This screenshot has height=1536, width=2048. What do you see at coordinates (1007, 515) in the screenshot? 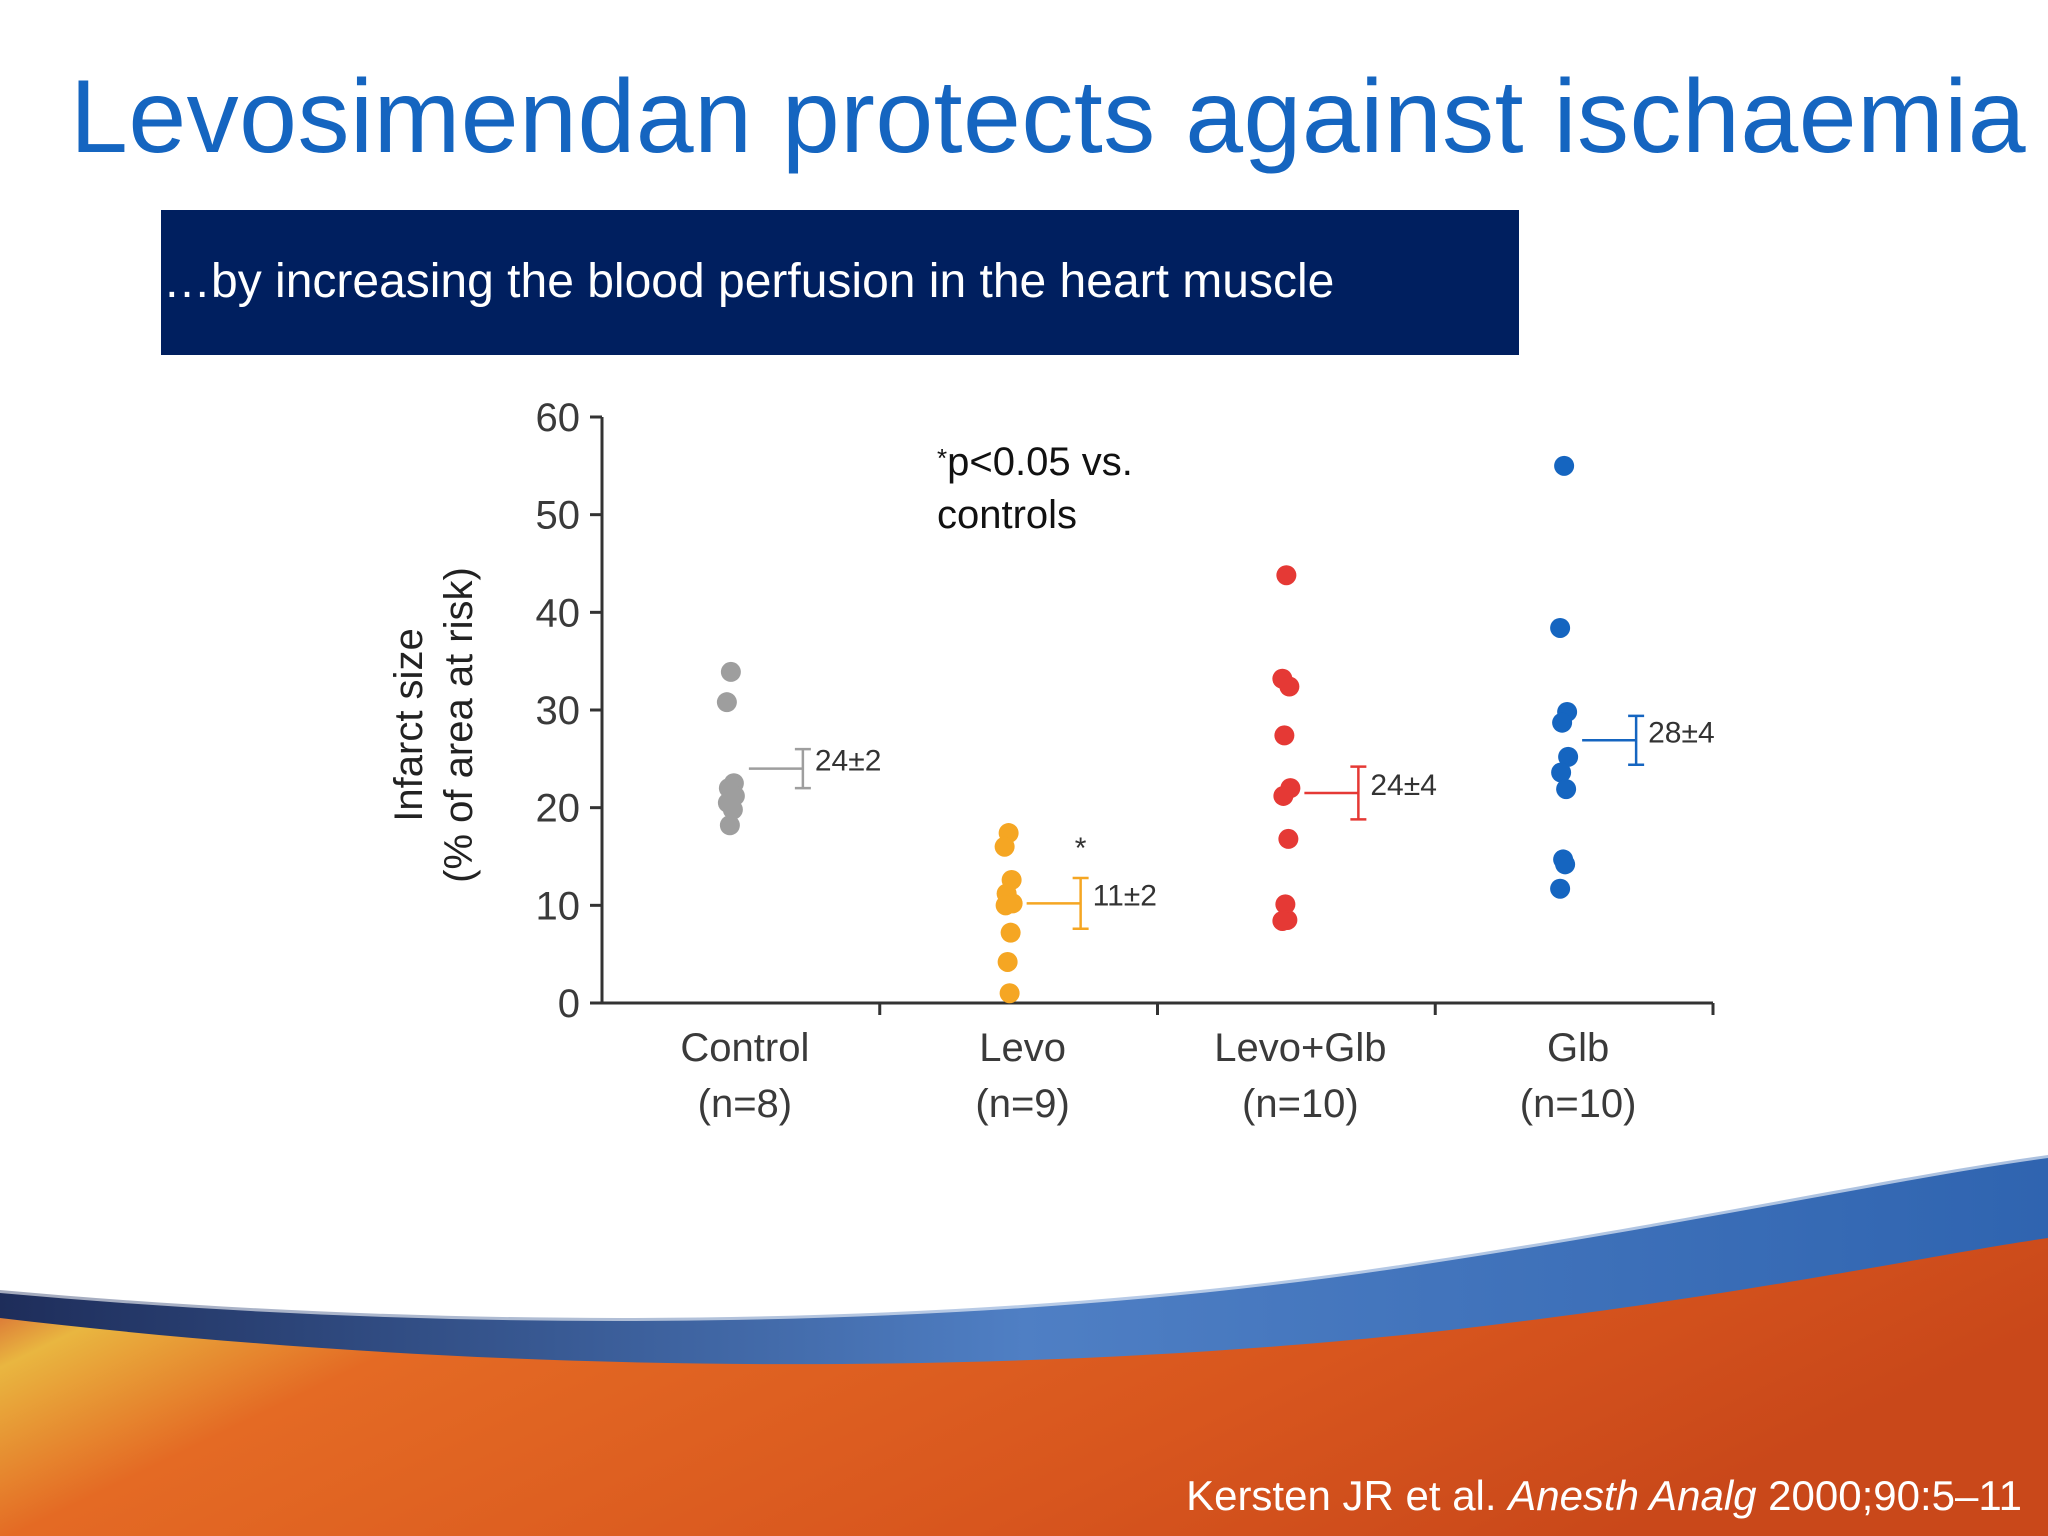
I see `significance-note-line2: controls` at bounding box center [1007, 515].